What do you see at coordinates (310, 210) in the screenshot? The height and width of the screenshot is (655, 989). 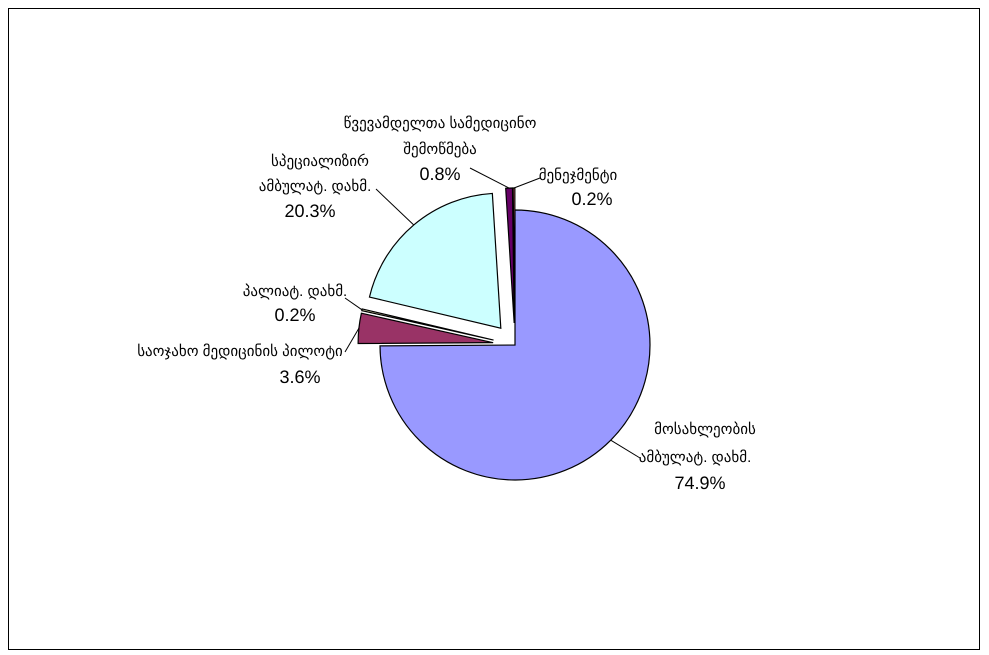 I see `data-label: 20.3%` at bounding box center [310, 210].